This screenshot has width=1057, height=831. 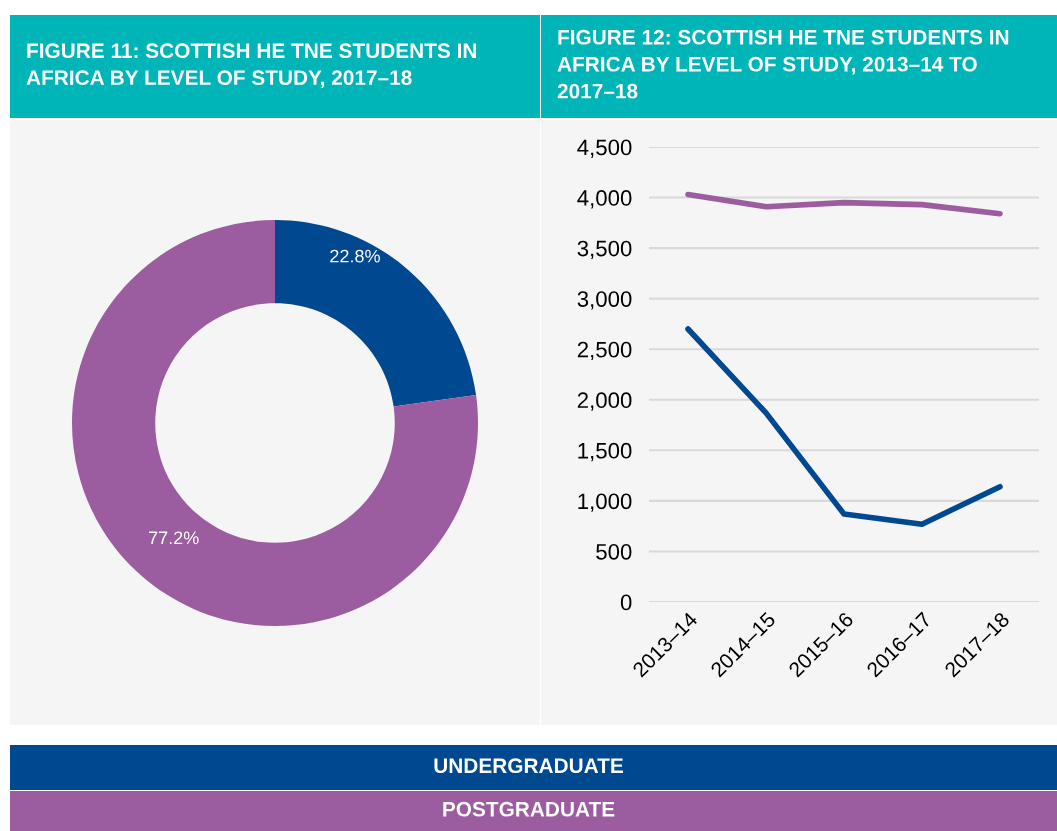 What do you see at coordinates (626, 602) in the screenshot?
I see `y-tick-label: 0` at bounding box center [626, 602].